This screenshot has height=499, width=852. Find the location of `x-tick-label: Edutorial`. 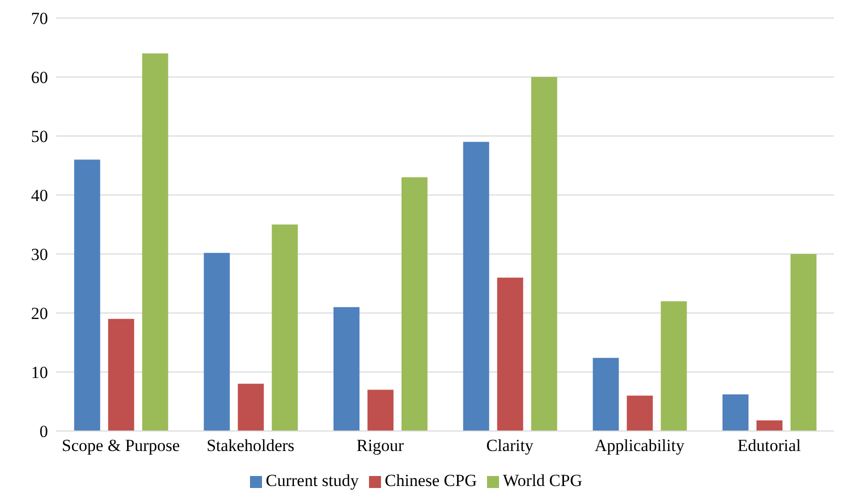

x-tick-label: Edutorial is located at coordinates (770, 446).